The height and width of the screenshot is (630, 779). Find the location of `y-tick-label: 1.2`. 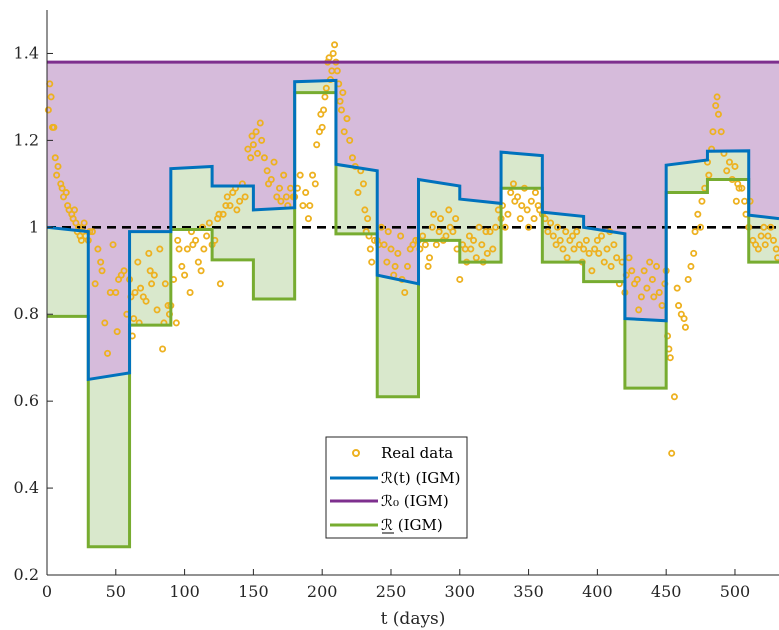

y-tick-label: 1.2 is located at coordinates (26, 139).